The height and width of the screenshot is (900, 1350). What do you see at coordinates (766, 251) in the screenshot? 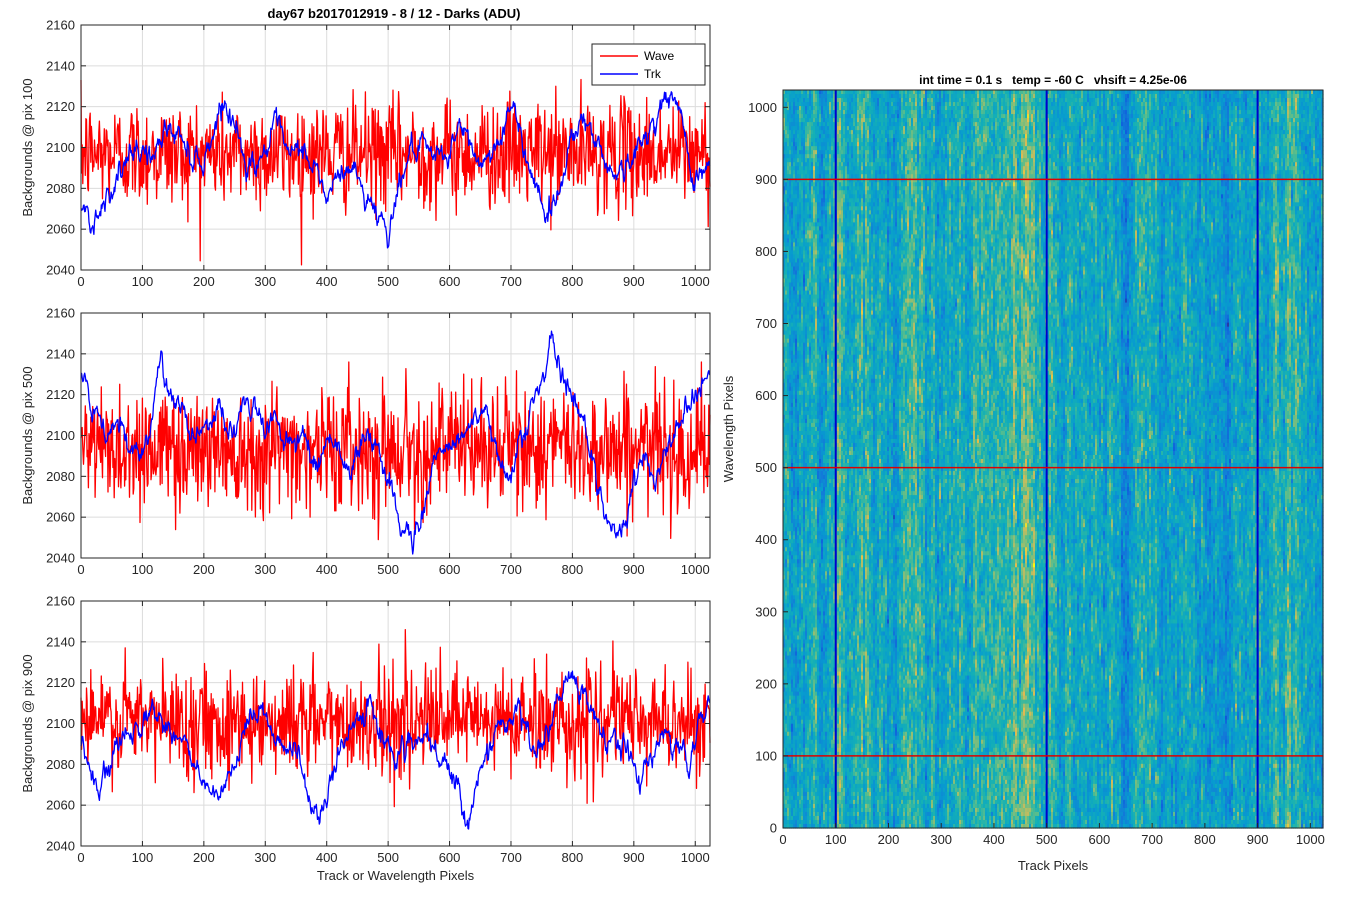
I see `y-tick-label: 800` at bounding box center [766, 251].